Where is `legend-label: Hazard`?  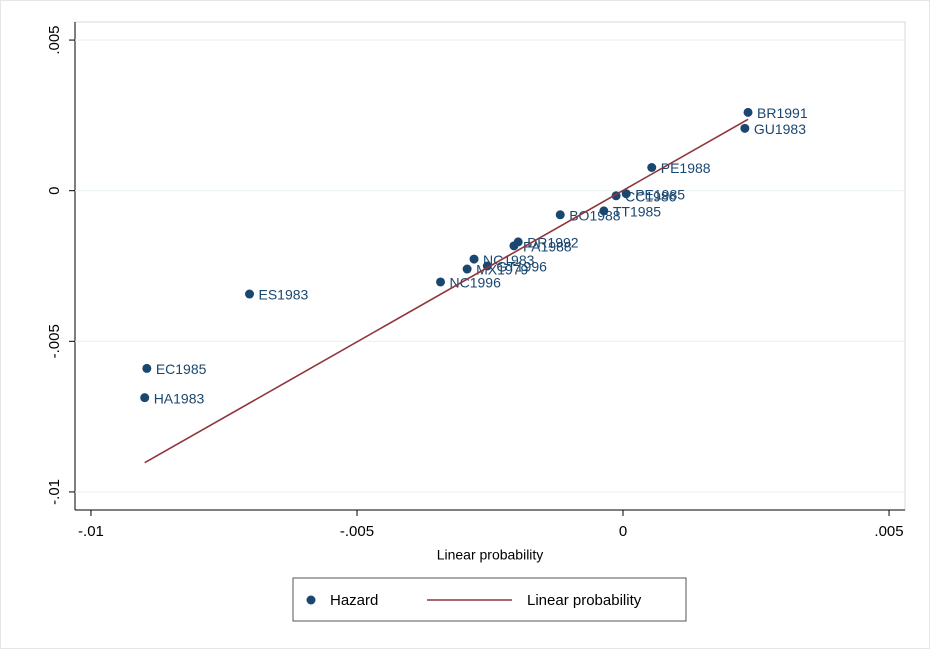
legend-label: Hazard is located at coordinates (354, 600).